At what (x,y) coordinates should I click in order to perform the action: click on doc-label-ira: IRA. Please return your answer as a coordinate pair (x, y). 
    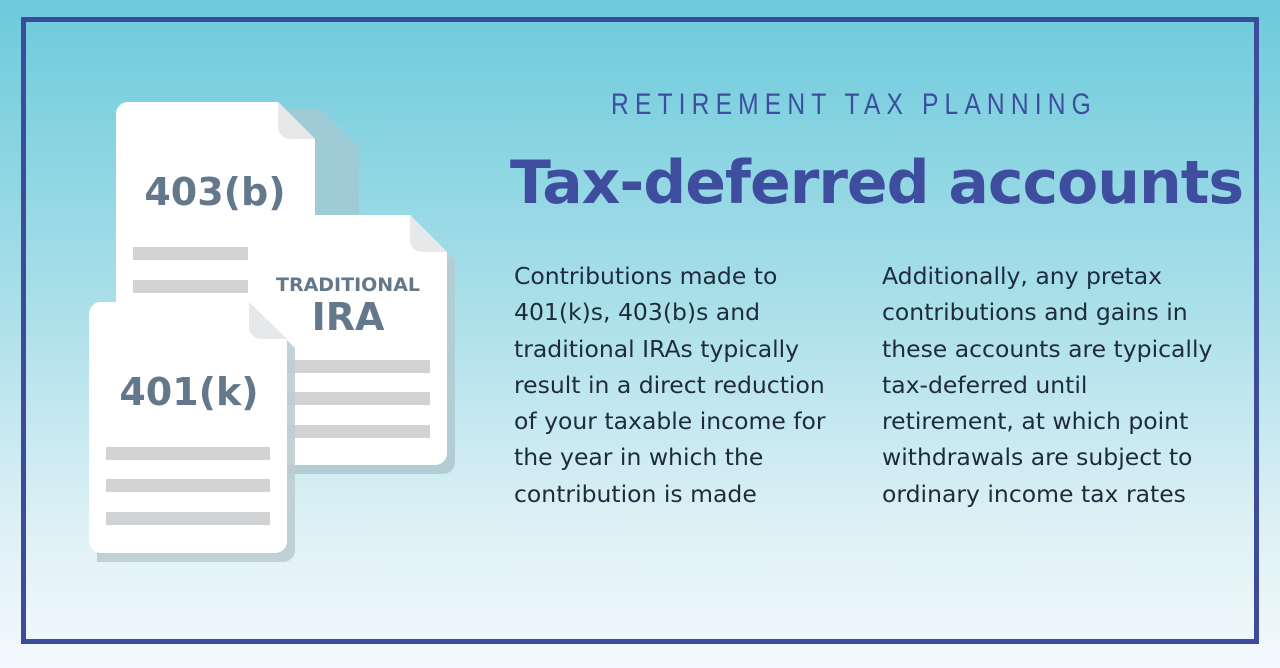
    Looking at the image, I should click on (348, 317).